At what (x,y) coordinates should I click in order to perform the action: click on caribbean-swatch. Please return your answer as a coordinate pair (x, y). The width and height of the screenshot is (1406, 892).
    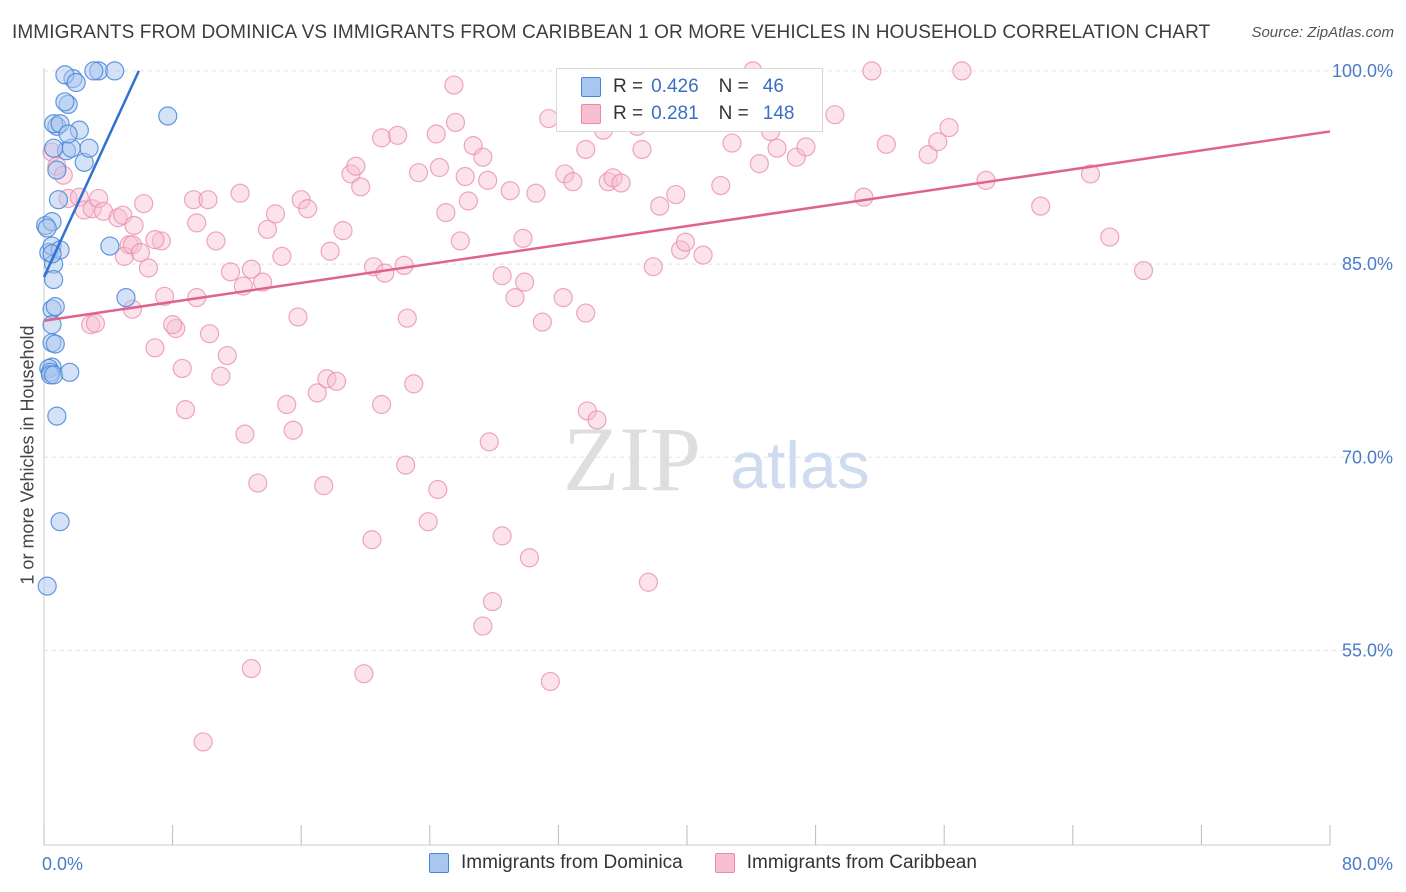
    Looking at the image, I should click on (591, 114).